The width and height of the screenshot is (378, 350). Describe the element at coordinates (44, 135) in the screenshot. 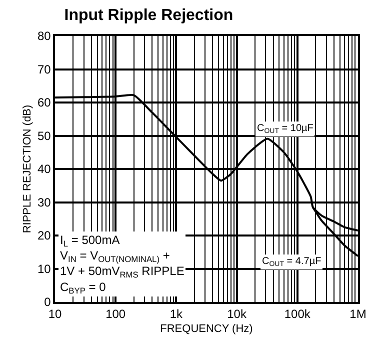

I see `y-tick-label: 50` at that location.